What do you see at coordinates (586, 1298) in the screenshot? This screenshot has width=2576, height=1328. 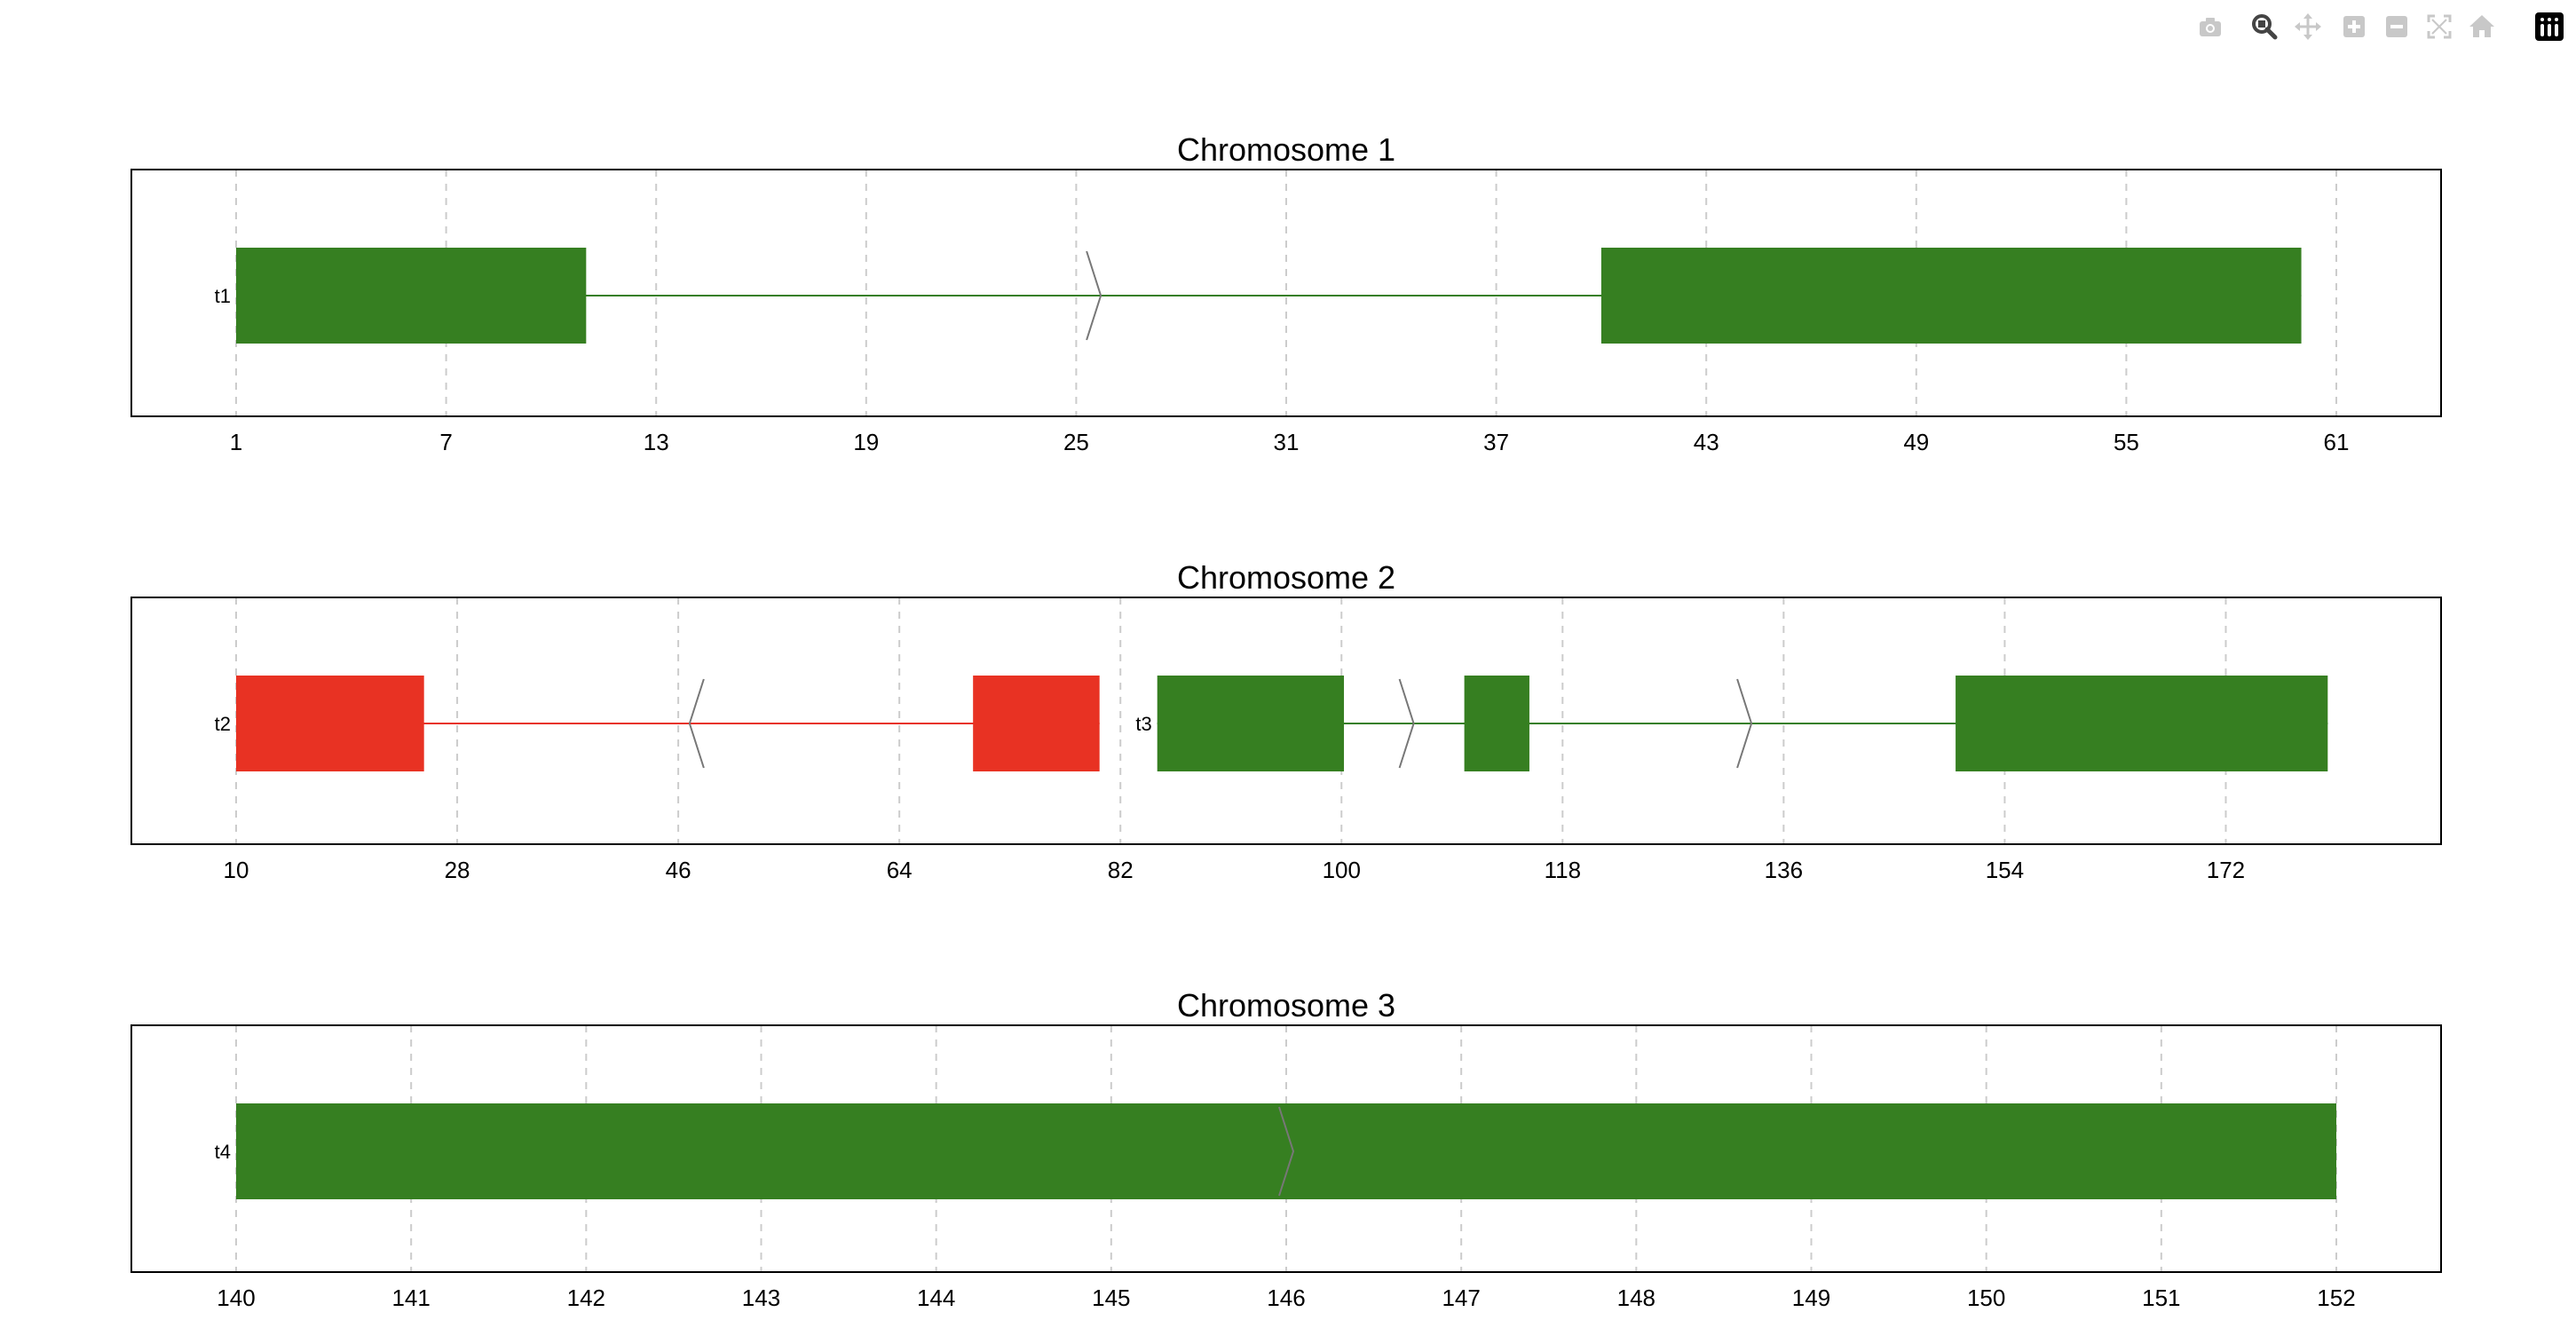 I see `x-tick-label: 142` at bounding box center [586, 1298].